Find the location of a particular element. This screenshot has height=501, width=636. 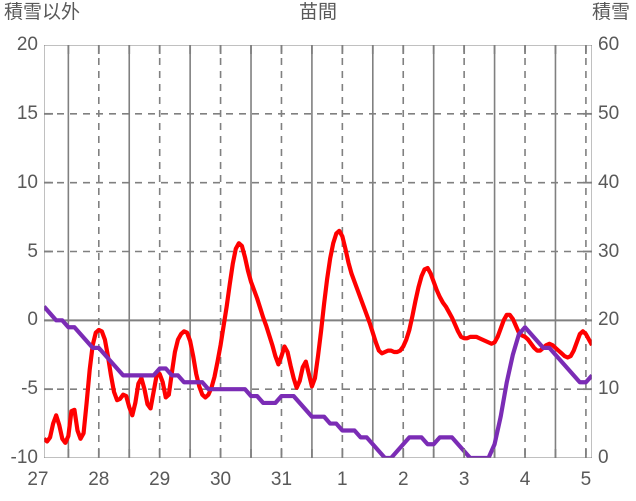

left-tick-label: 5 is located at coordinates (32, 251).